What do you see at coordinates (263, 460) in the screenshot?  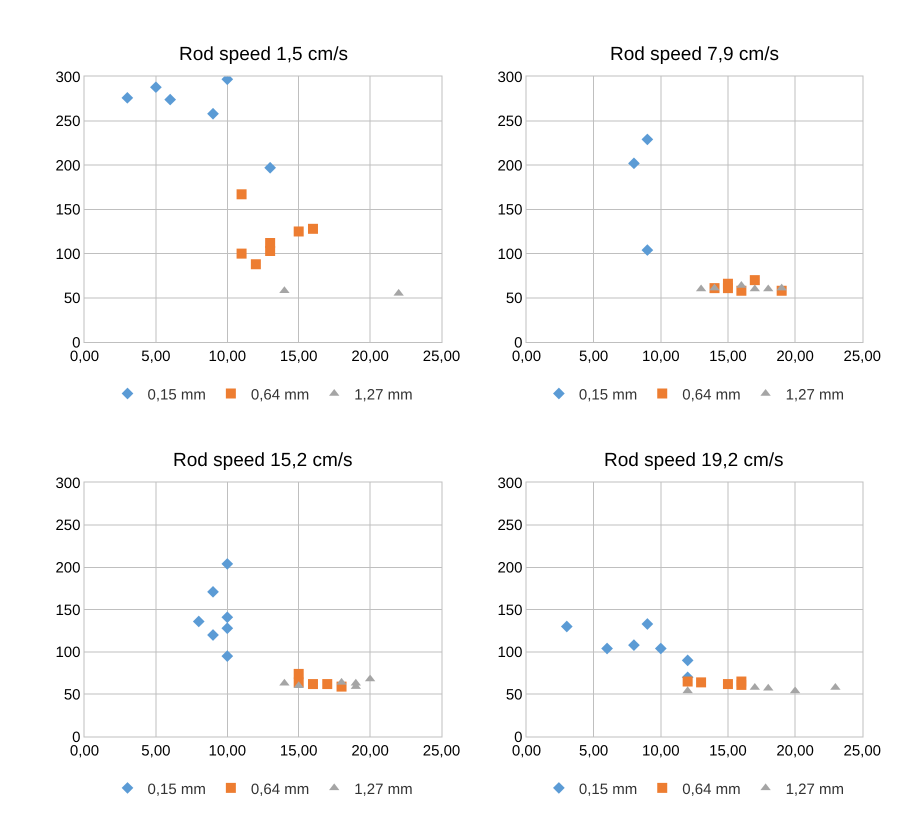 I see `chart-title: Rod speed 15,2 cm/s` at bounding box center [263, 460].